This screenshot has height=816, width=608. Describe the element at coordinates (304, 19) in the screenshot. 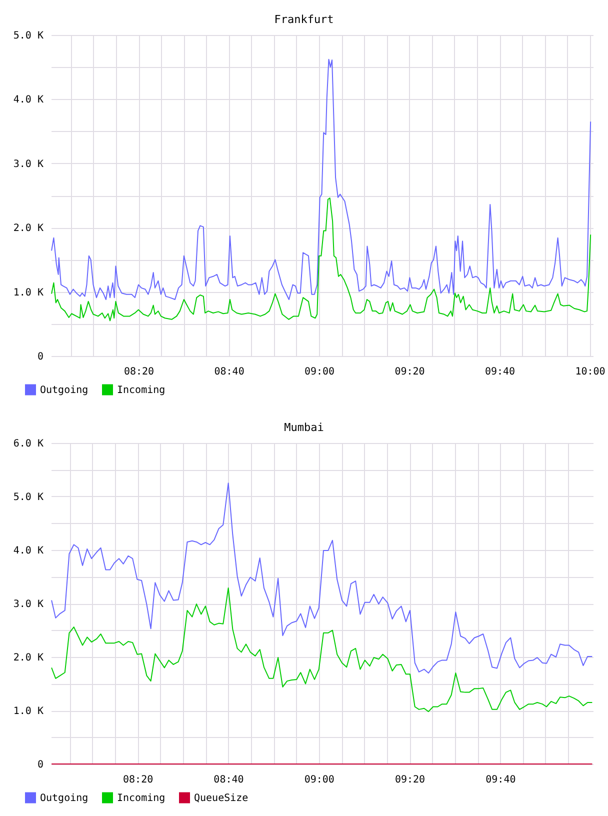

I see `chart-title: Frankfurt` at that location.